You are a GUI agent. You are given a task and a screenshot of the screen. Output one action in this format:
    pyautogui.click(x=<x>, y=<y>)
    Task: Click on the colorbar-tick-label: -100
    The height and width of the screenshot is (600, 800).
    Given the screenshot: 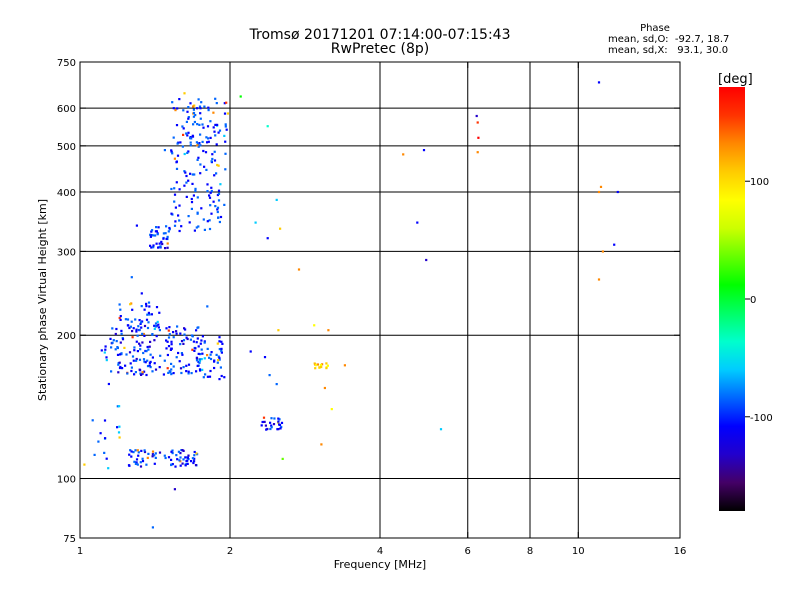 What is the action you would take?
    pyautogui.click(x=761, y=418)
    